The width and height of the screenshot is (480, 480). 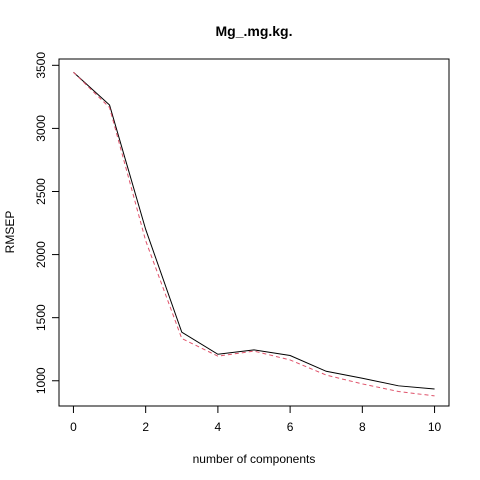 I want to click on x-tick-label: 0, so click(x=73, y=427).